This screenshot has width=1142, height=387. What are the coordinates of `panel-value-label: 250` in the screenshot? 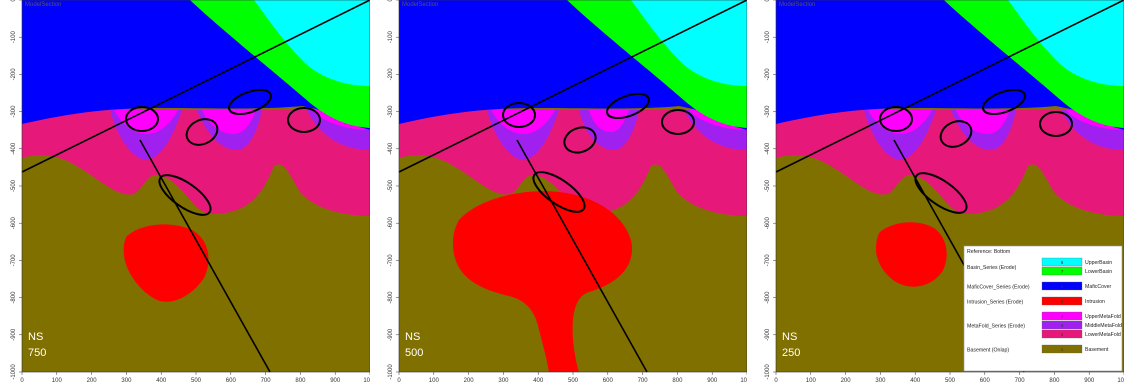 It's located at (791, 353).